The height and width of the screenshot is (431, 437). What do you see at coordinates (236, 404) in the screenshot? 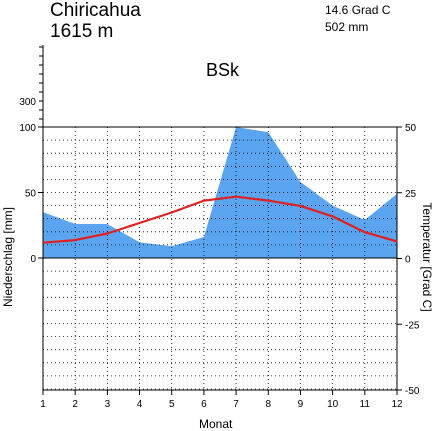
I see `x-tick-label: 7` at bounding box center [236, 404].